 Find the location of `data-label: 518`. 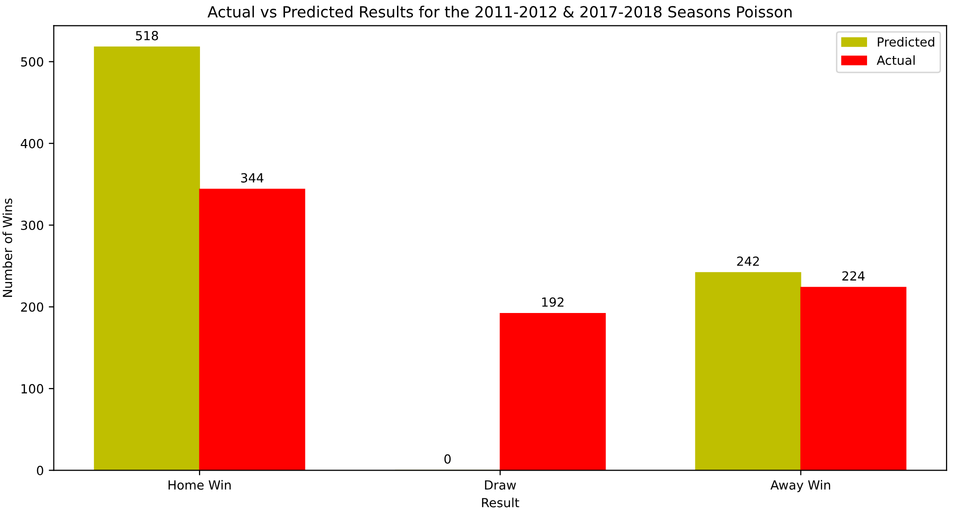

data-label: 518 is located at coordinates (147, 35).